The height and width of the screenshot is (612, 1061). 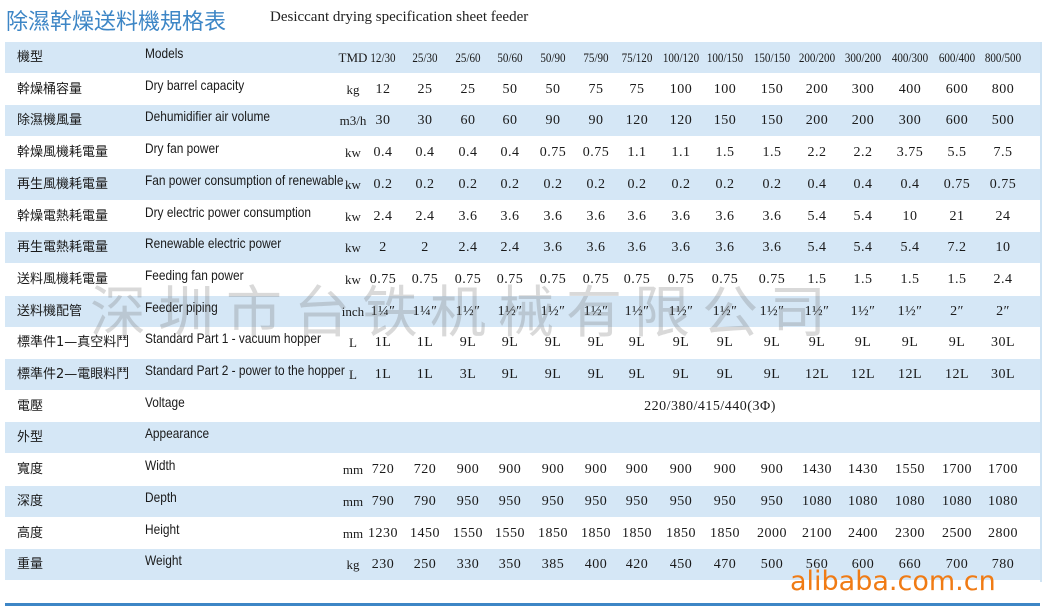 What do you see at coordinates (63, 184) in the screenshot?
I see `label-zh: 再生風機耗電量` at bounding box center [63, 184].